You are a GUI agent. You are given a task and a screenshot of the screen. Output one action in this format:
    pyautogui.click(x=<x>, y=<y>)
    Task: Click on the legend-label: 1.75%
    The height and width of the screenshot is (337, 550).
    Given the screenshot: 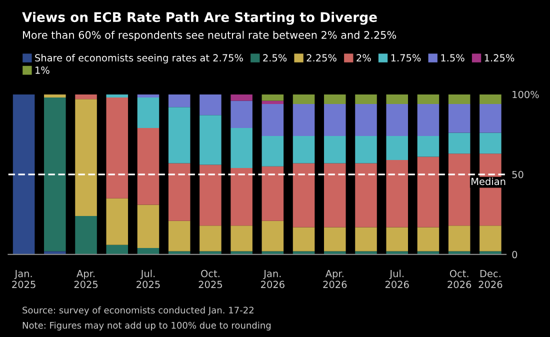 What is the action you would take?
    pyautogui.click(x=406, y=58)
    